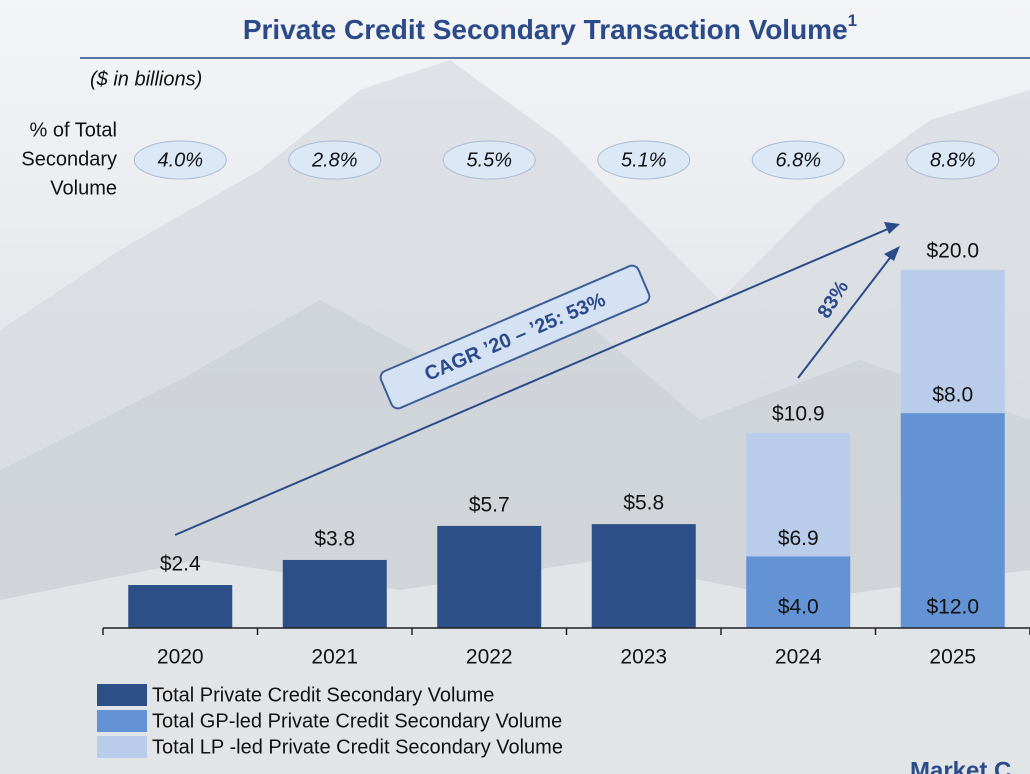 This screenshot has height=774, width=1030. Describe the element at coordinates (952, 607) in the screenshot. I see `value-label: $12.0` at that location.